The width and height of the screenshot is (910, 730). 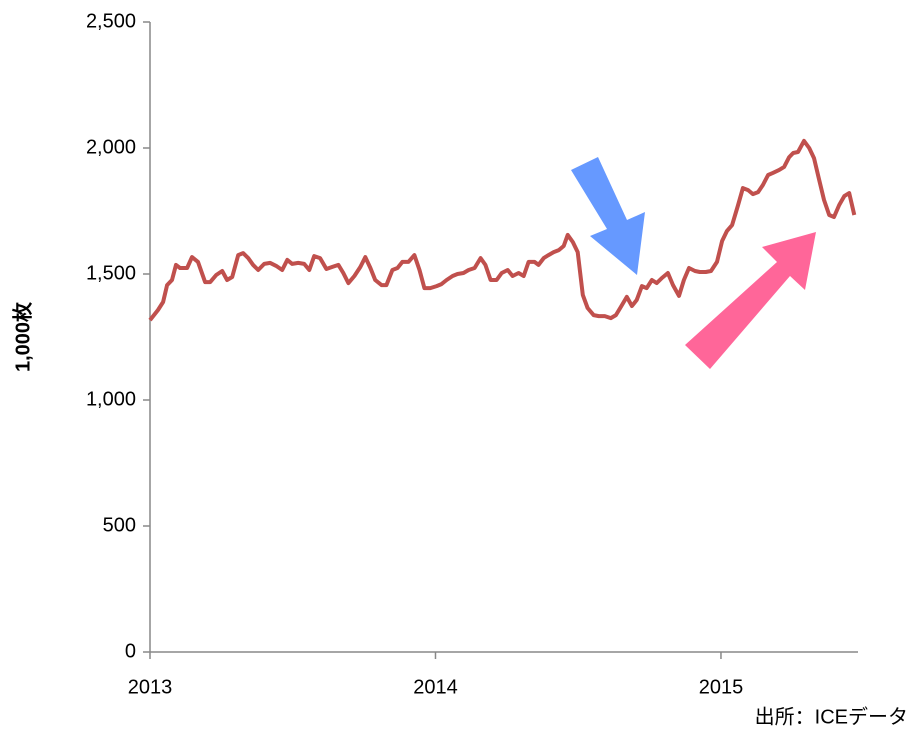 What do you see at coordinates (130, 651) in the screenshot?
I see `y-tick-label: 0` at bounding box center [130, 651].